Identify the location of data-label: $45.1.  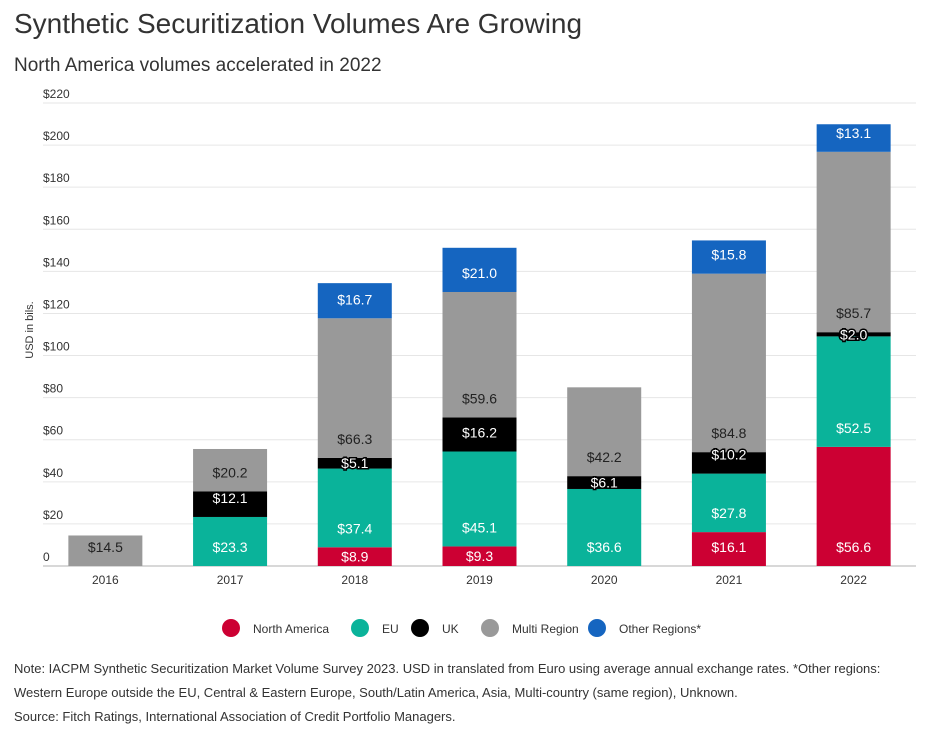
(479, 527).